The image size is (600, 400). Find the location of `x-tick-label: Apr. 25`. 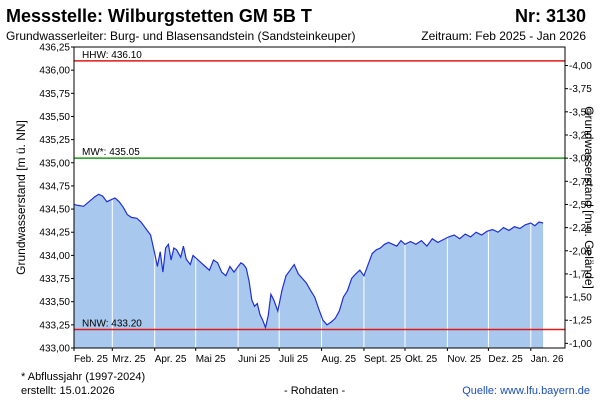

x-tick-label: Apr. 25 is located at coordinates (171, 359).